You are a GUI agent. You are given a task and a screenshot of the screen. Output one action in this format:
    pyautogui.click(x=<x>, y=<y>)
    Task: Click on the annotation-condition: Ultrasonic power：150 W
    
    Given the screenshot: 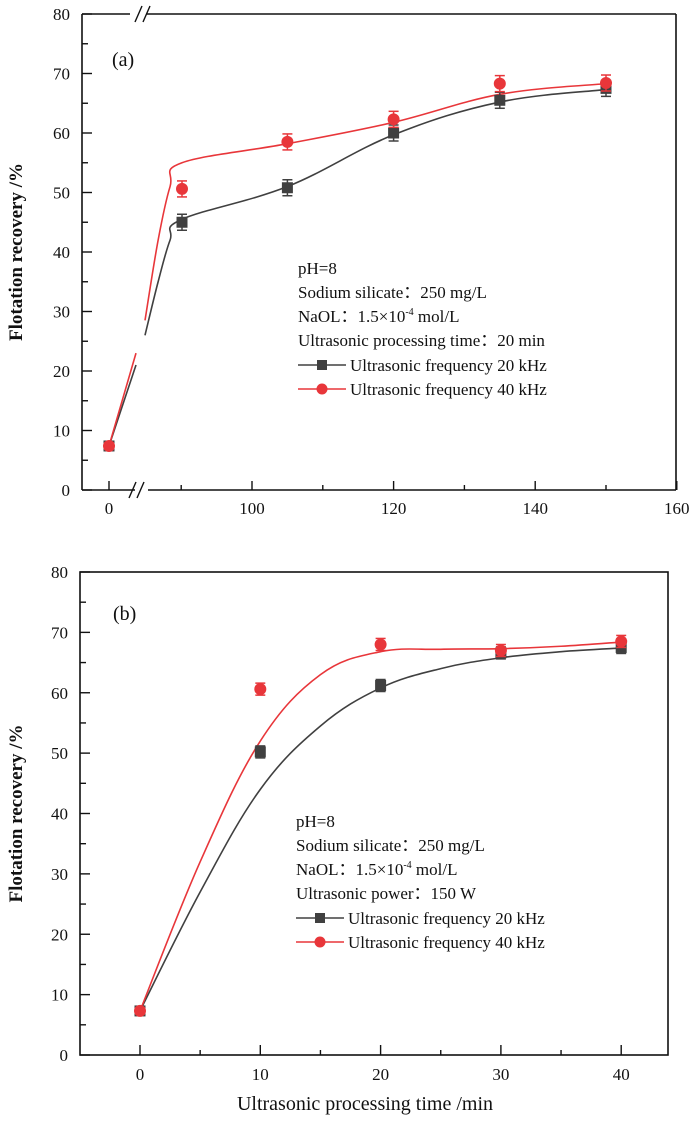 What is the action you would take?
    pyautogui.click(x=386, y=893)
    